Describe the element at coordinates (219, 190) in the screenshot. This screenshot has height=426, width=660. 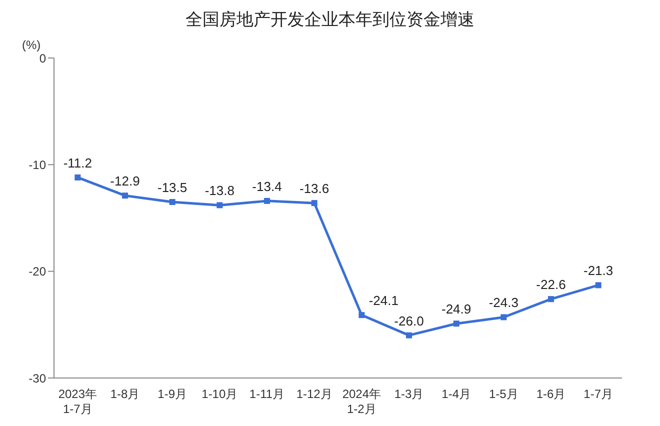
I see `data-label: -13.8` at that location.